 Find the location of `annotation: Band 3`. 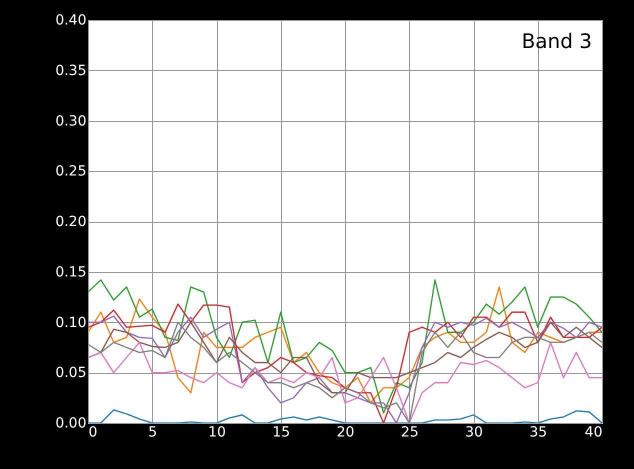

annotation: Band 3 is located at coordinates (557, 41).